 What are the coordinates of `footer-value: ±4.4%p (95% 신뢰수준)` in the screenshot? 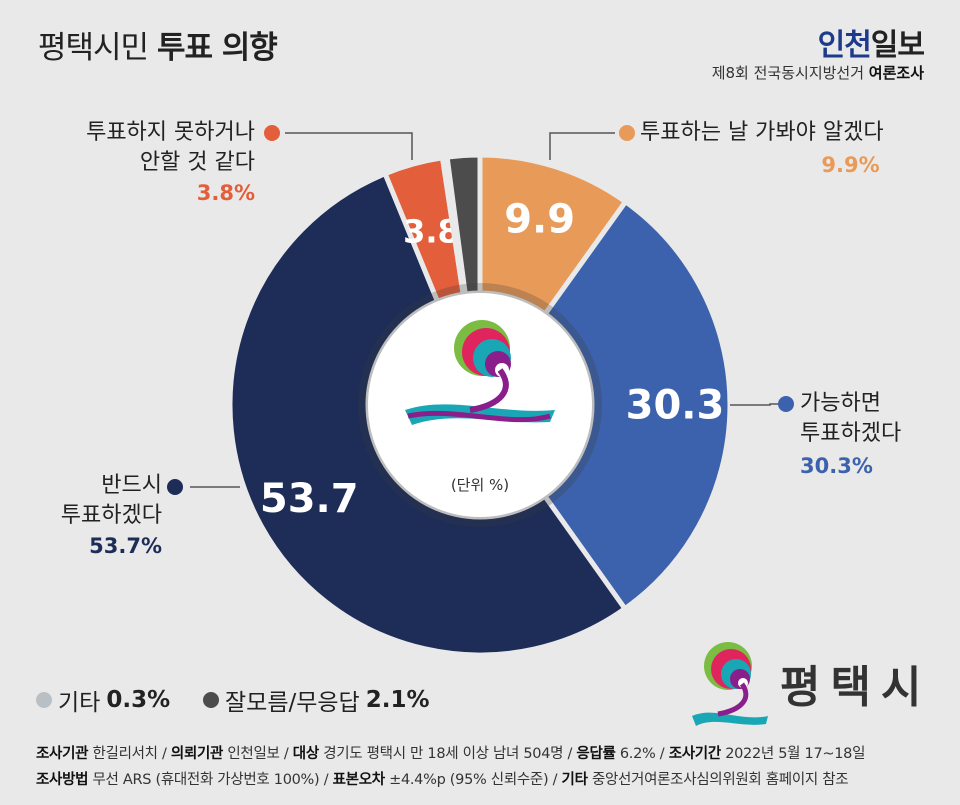 It's located at (469, 780).